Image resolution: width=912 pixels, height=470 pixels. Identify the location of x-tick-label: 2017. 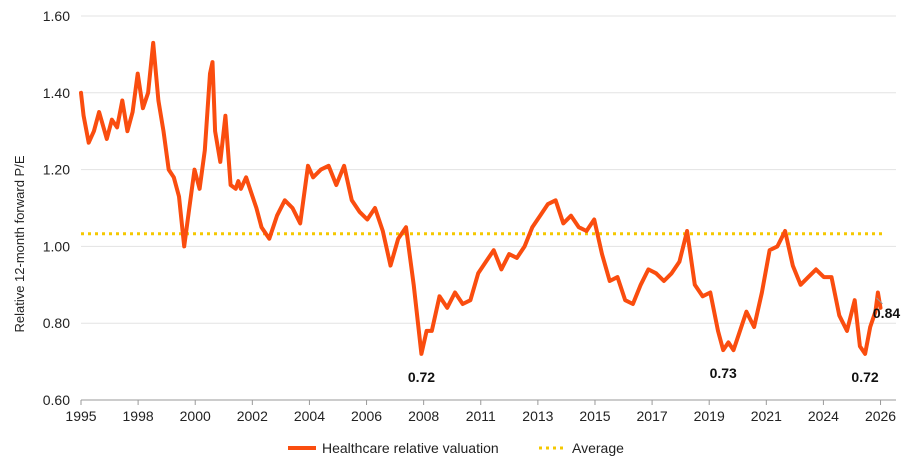
(652, 416).